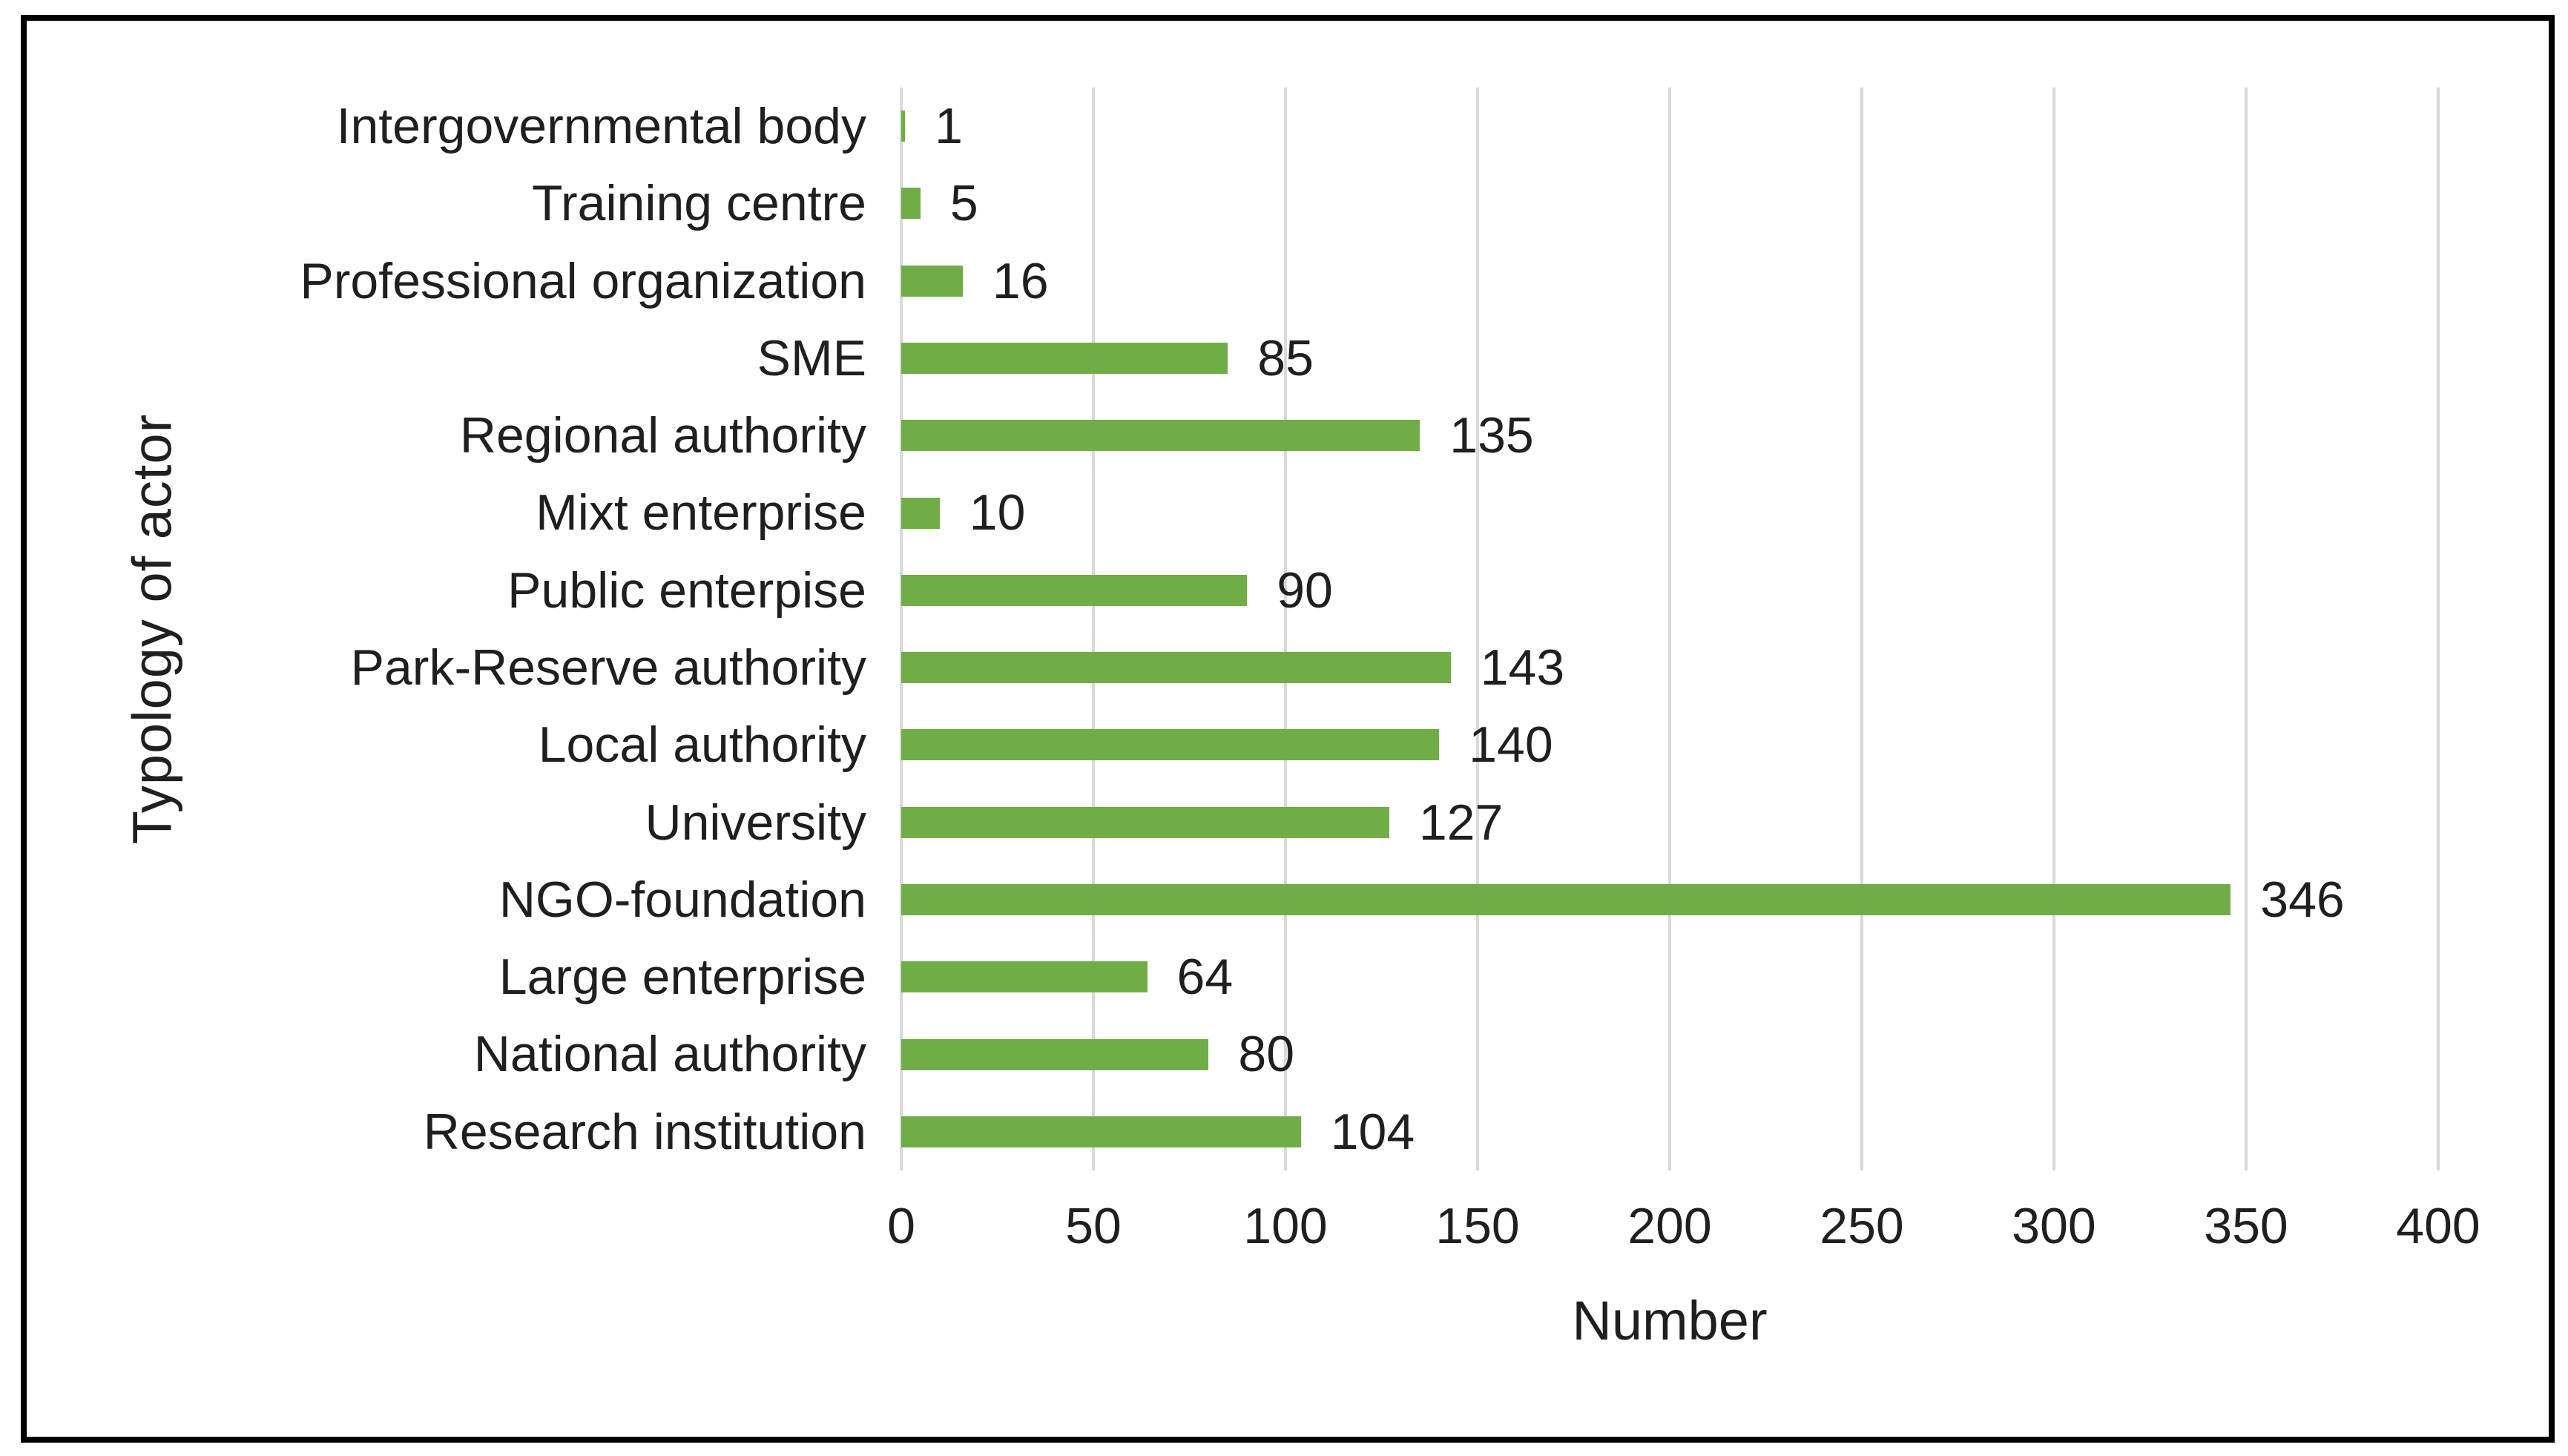  I want to click on value-label: 64, so click(1205, 978).